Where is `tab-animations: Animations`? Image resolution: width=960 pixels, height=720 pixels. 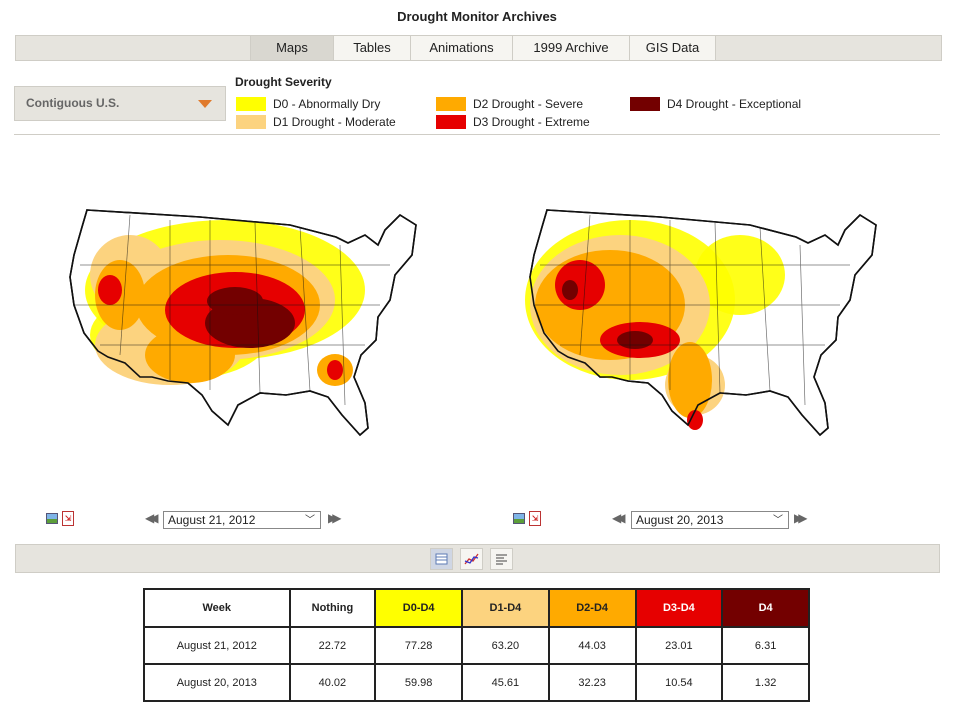 tab-animations: Animations is located at coordinates (461, 48).